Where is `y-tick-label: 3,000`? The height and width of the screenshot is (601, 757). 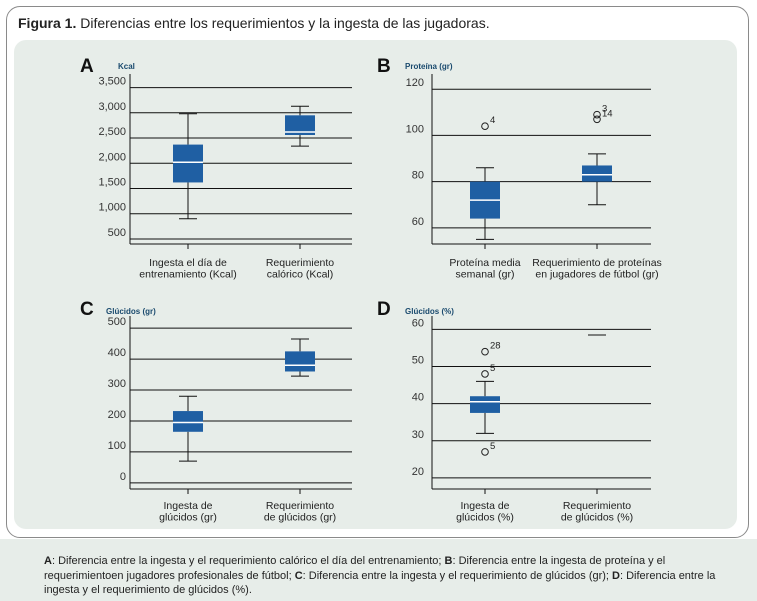
y-tick-label: 3,000 is located at coordinates (112, 107).